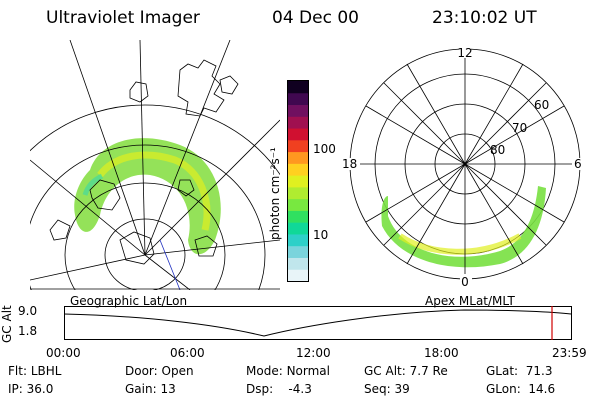 The image size is (600, 400). What do you see at coordinates (465, 282) in the screenshot?
I see `mlt-label-bottom: 0` at bounding box center [465, 282].